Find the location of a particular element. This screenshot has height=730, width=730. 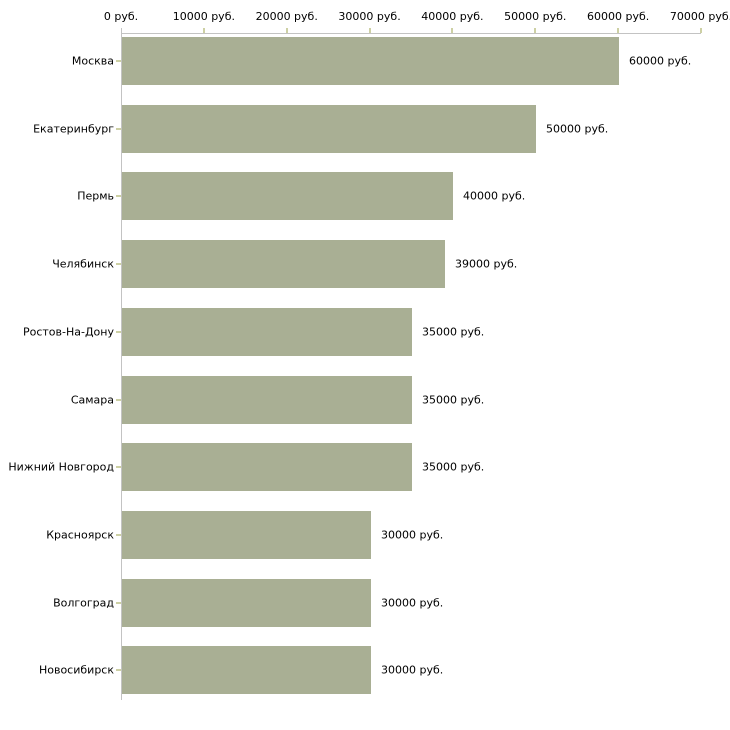

category-label: Самара is located at coordinates (92, 399).